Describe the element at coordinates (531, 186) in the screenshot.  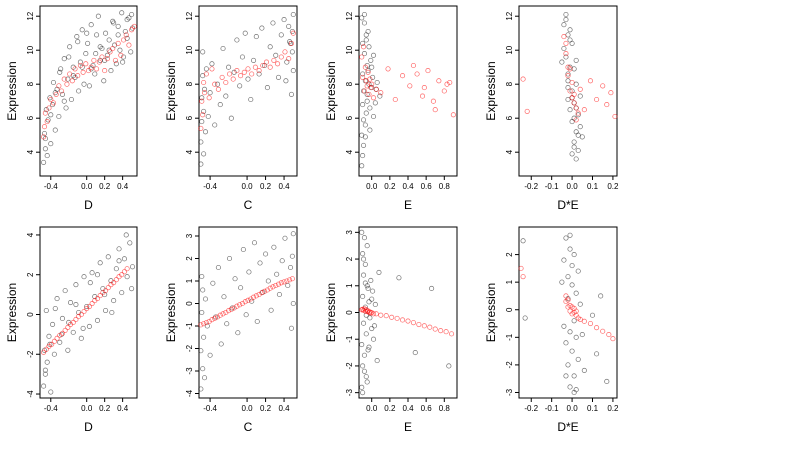
I see `x-tick-label: -0.2` at that location.